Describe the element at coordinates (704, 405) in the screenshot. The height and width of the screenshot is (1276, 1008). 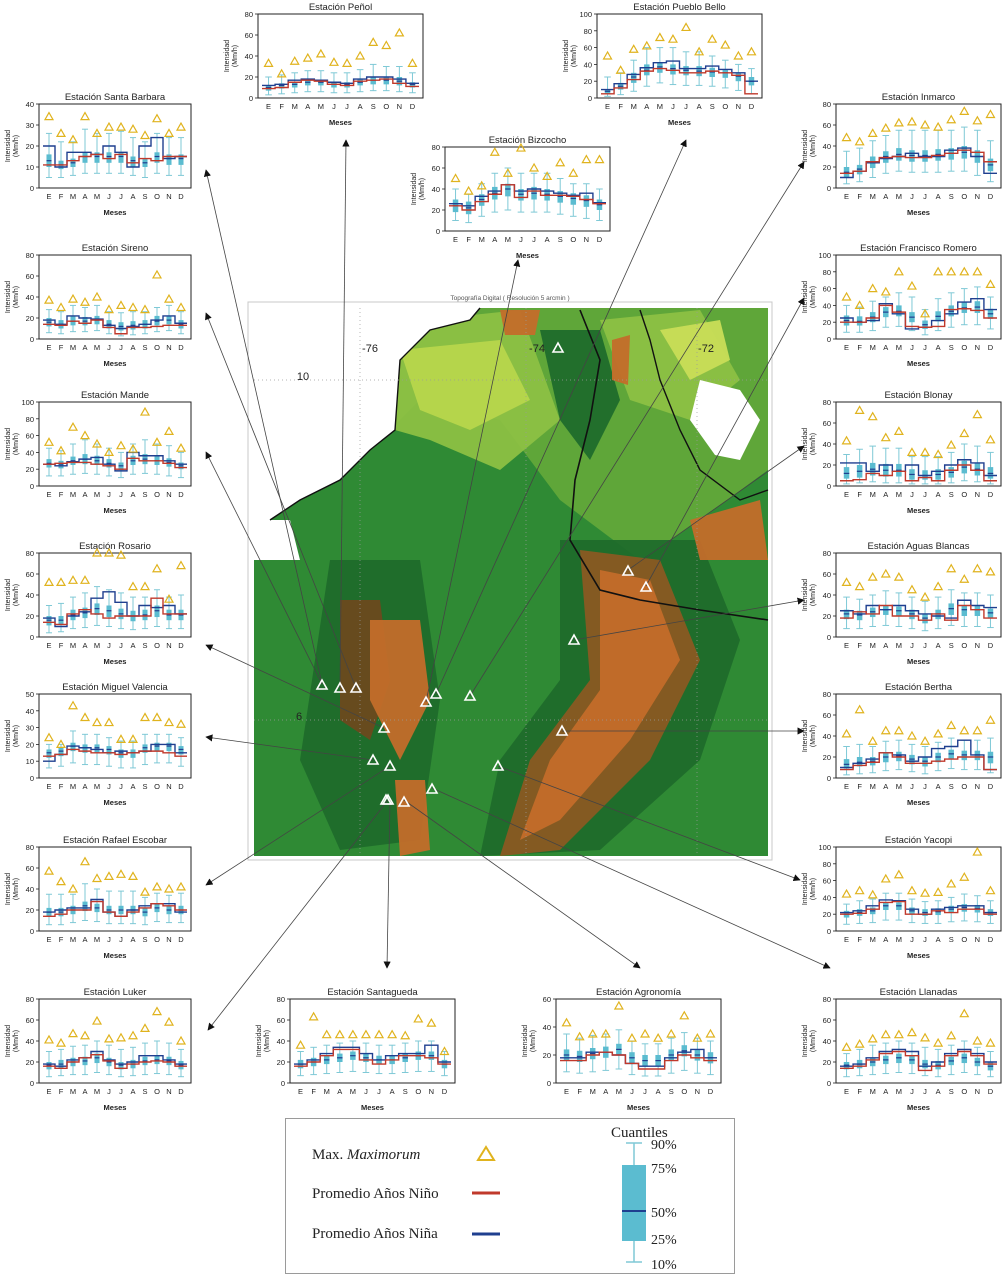
I see `coastline` at that location.